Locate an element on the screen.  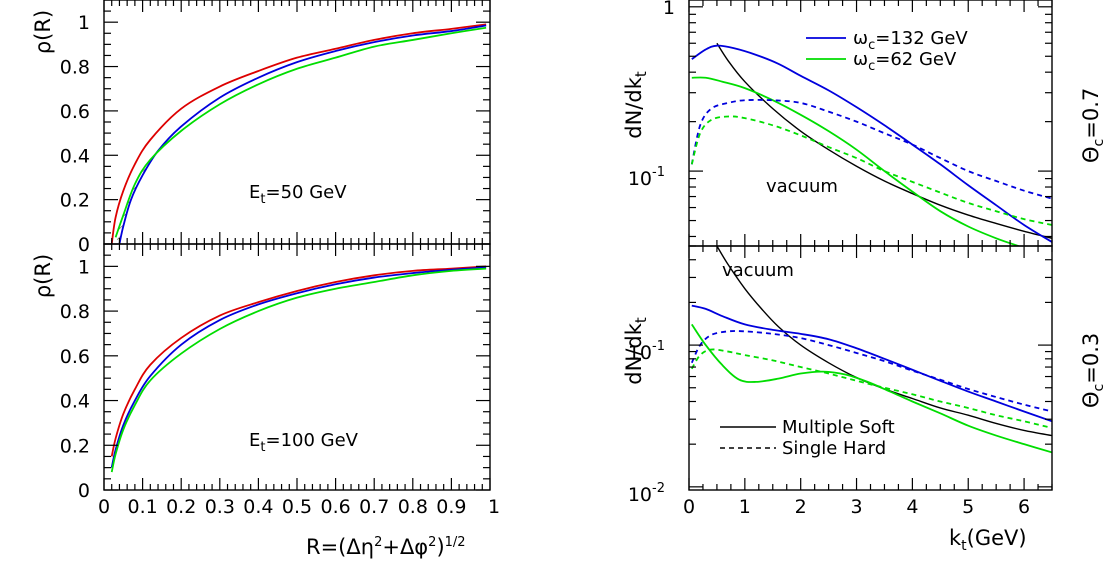
x-tick-label: 0.4 is located at coordinates (258, 507).